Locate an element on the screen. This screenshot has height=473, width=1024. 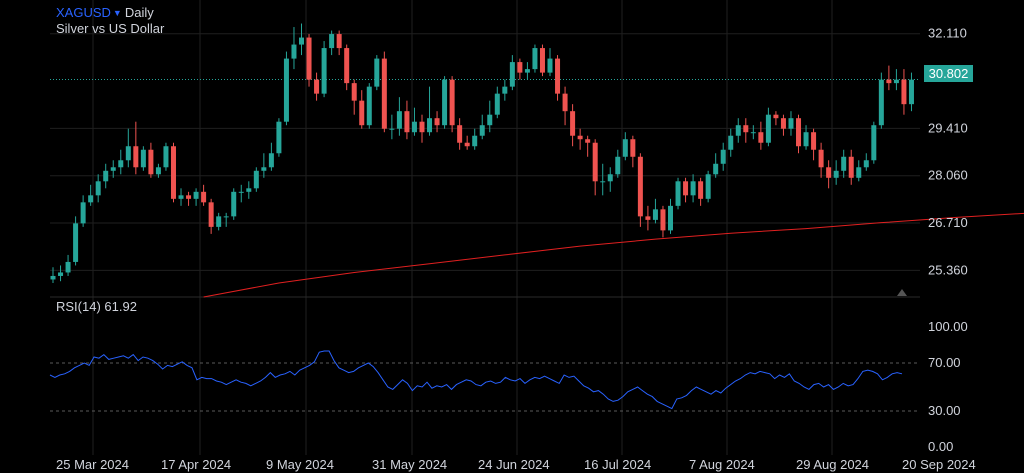
interval-label: Daily is located at coordinates (139, 12).